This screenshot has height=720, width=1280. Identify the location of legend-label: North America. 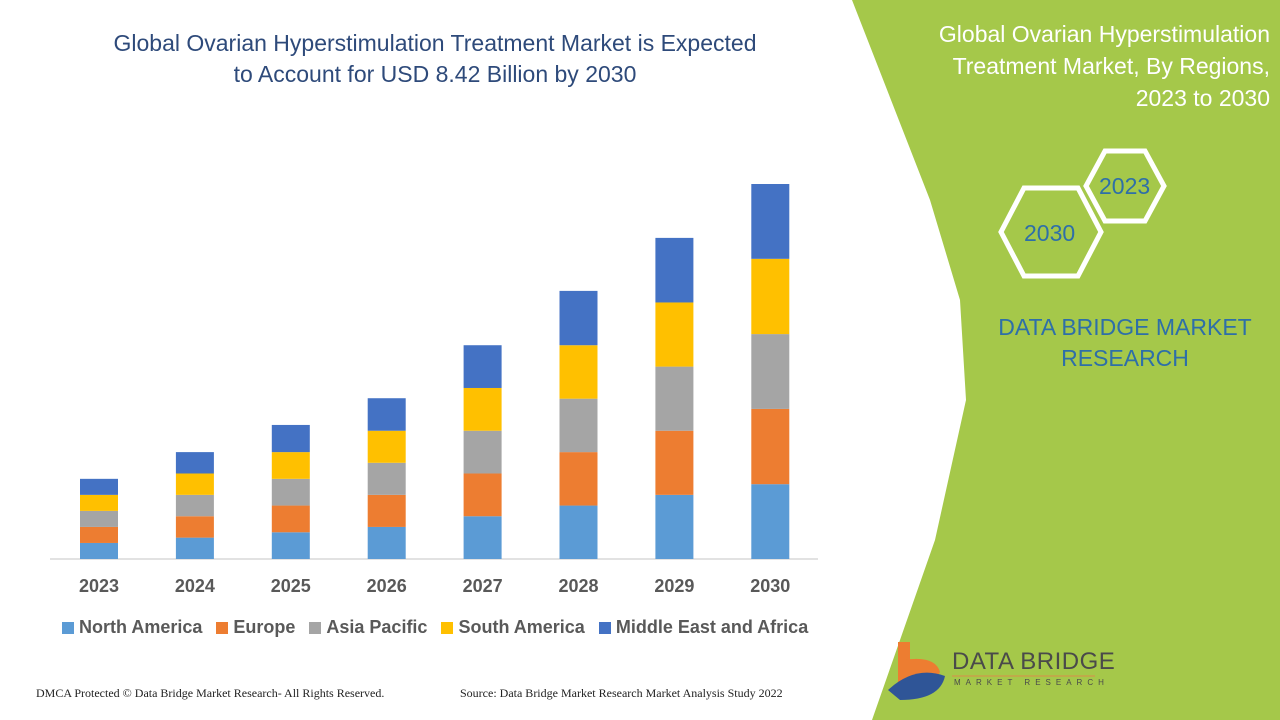
(141, 627).